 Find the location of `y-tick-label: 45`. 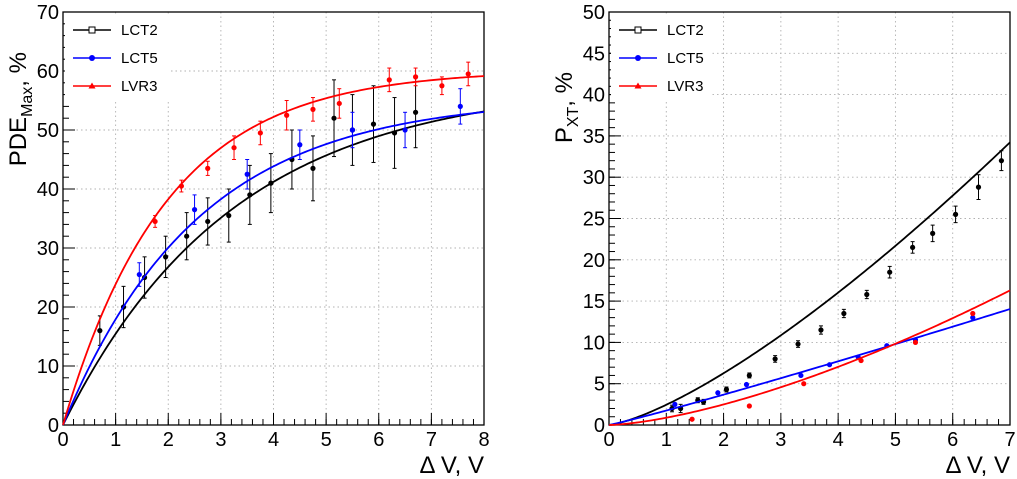

y-tick-label: 45 is located at coordinates (594, 54).